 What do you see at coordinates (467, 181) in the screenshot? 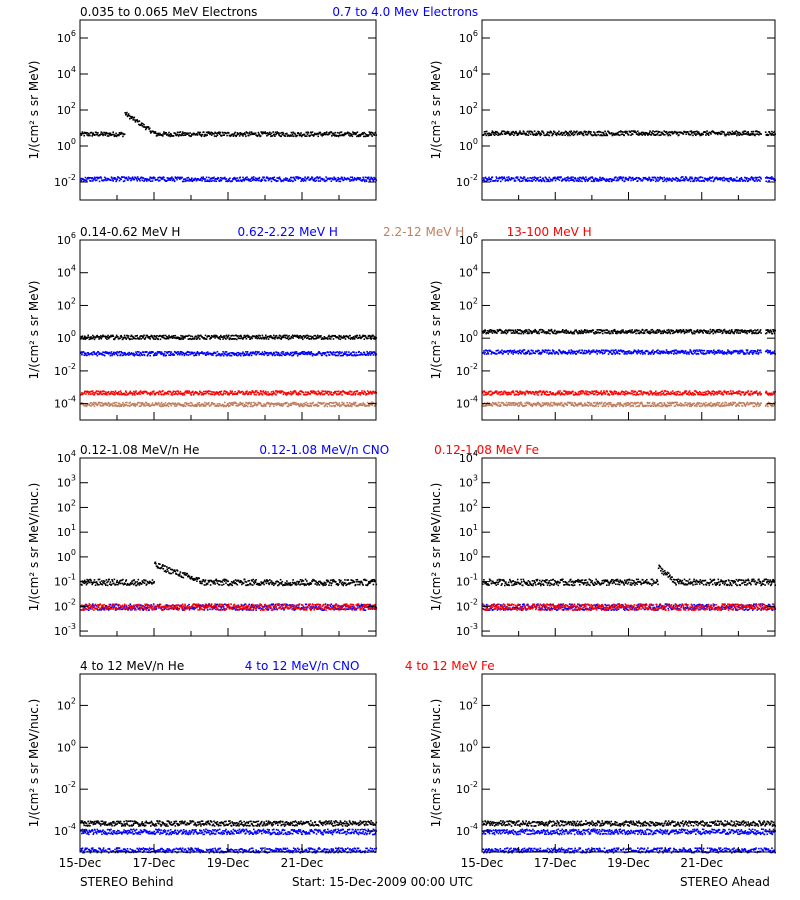
I see `y-tick-label: 10-2` at bounding box center [467, 181].